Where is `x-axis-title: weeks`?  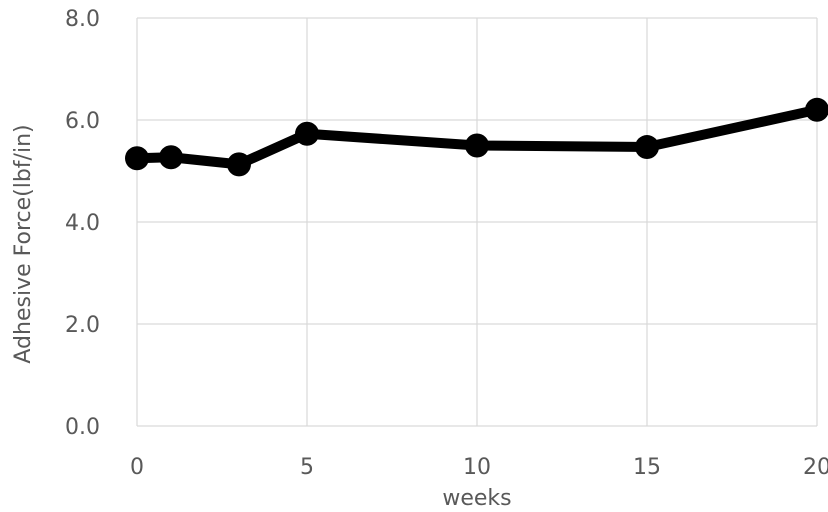
x-axis-title: weeks is located at coordinates (476, 498).